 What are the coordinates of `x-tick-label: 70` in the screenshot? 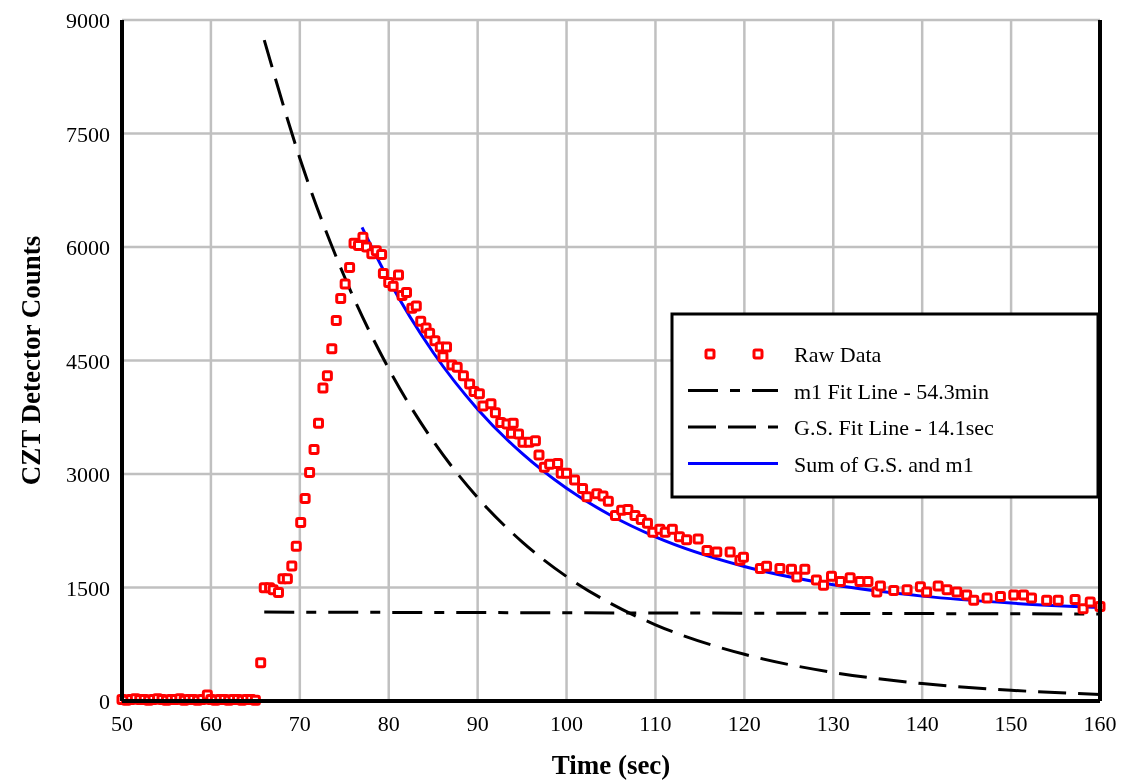 It's located at (299, 723).